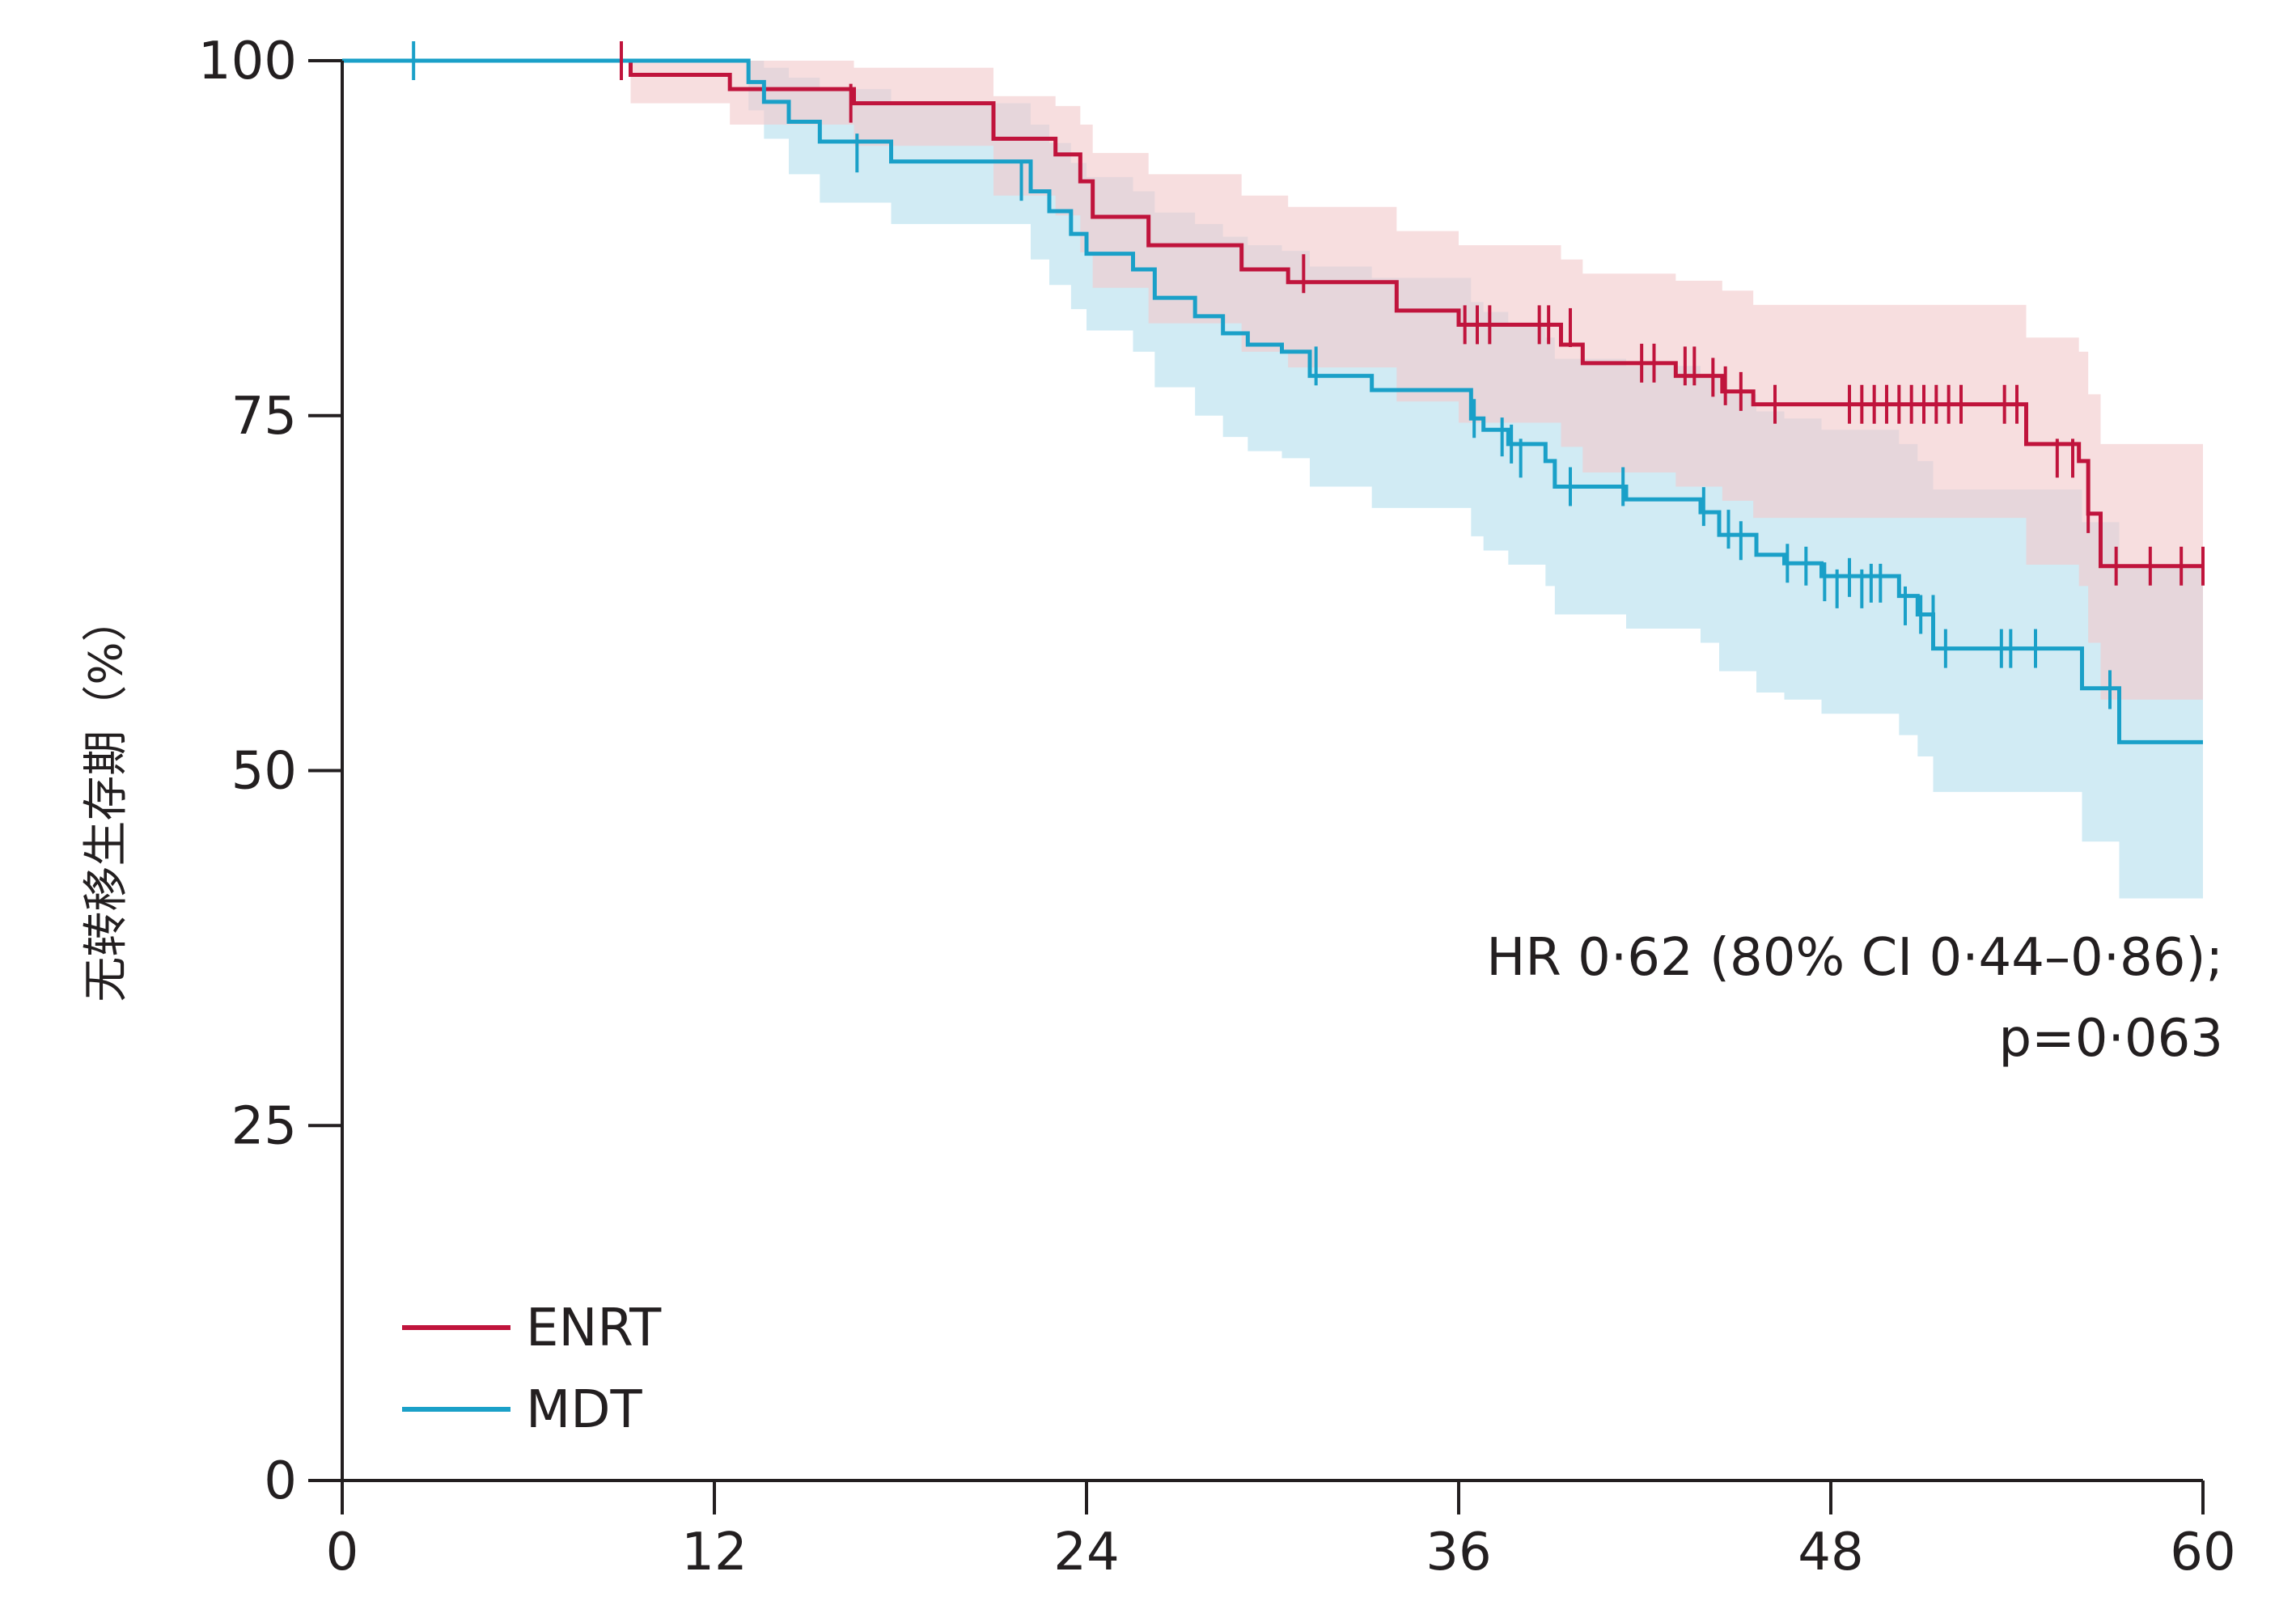  I want to click on legend-label-mdt: MDT, so click(584, 1410).